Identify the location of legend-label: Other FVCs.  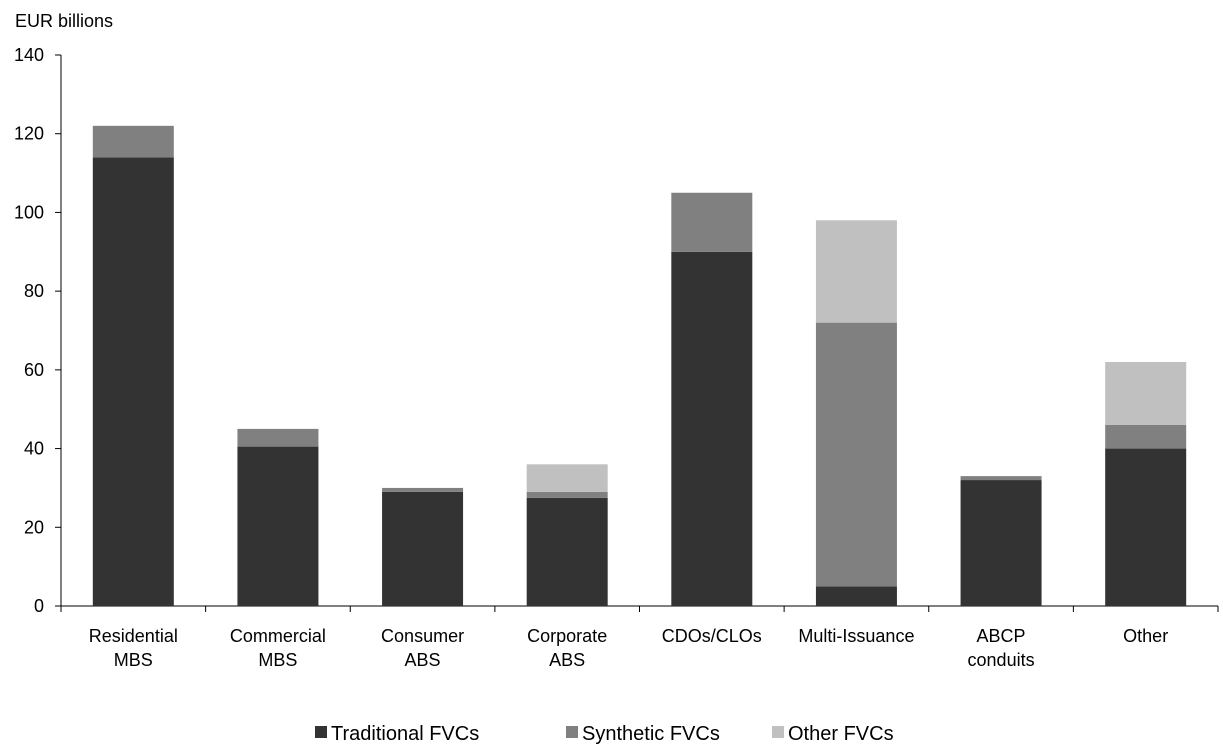
(841, 734).